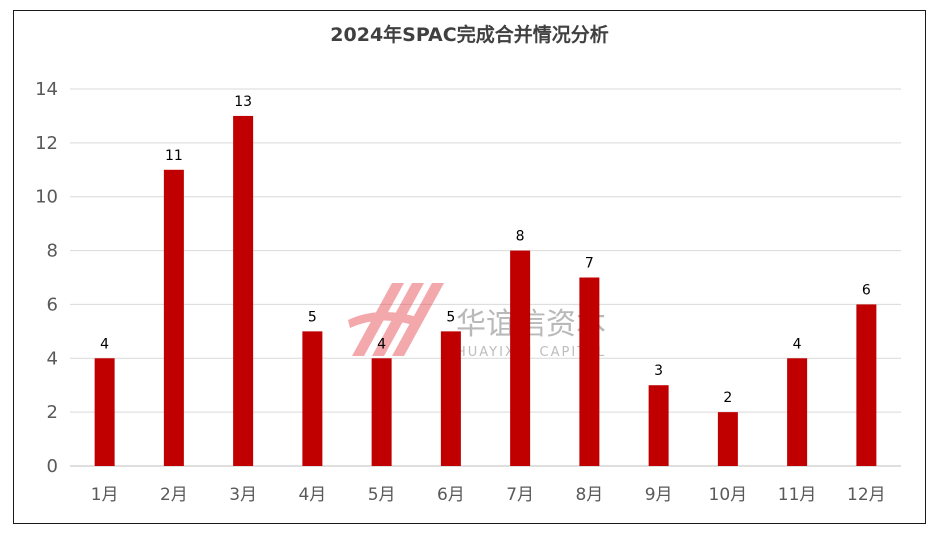  What do you see at coordinates (52, 251) in the screenshot?
I see `y-tick-label: 8` at bounding box center [52, 251].